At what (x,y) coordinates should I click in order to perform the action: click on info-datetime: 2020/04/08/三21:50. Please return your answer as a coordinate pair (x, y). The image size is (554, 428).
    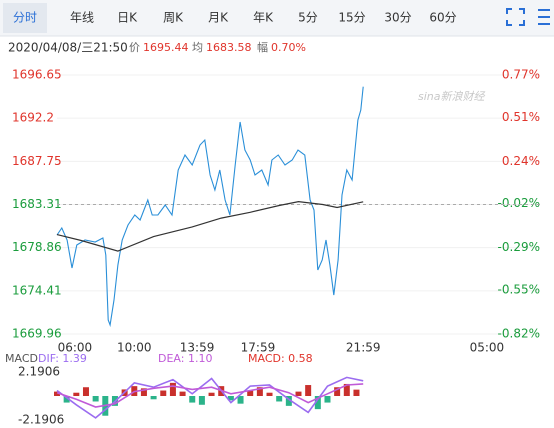
    Looking at the image, I should click on (68, 48).